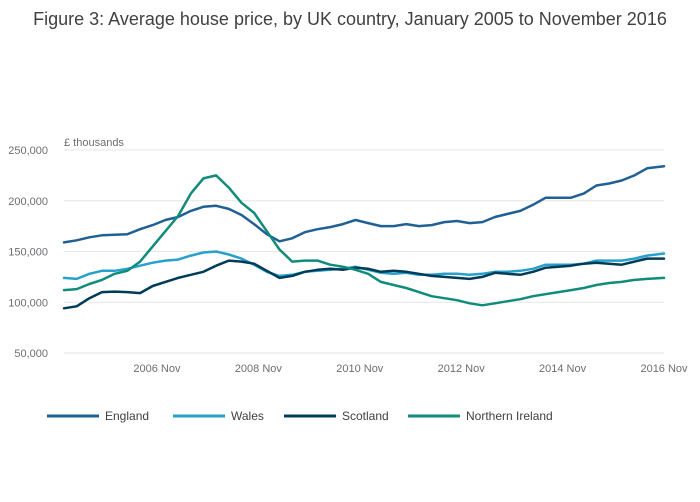 The width and height of the screenshot is (700, 502). Describe the element at coordinates (365, 416) in the screenshot. I see `legend-label: Scotland` at that location.